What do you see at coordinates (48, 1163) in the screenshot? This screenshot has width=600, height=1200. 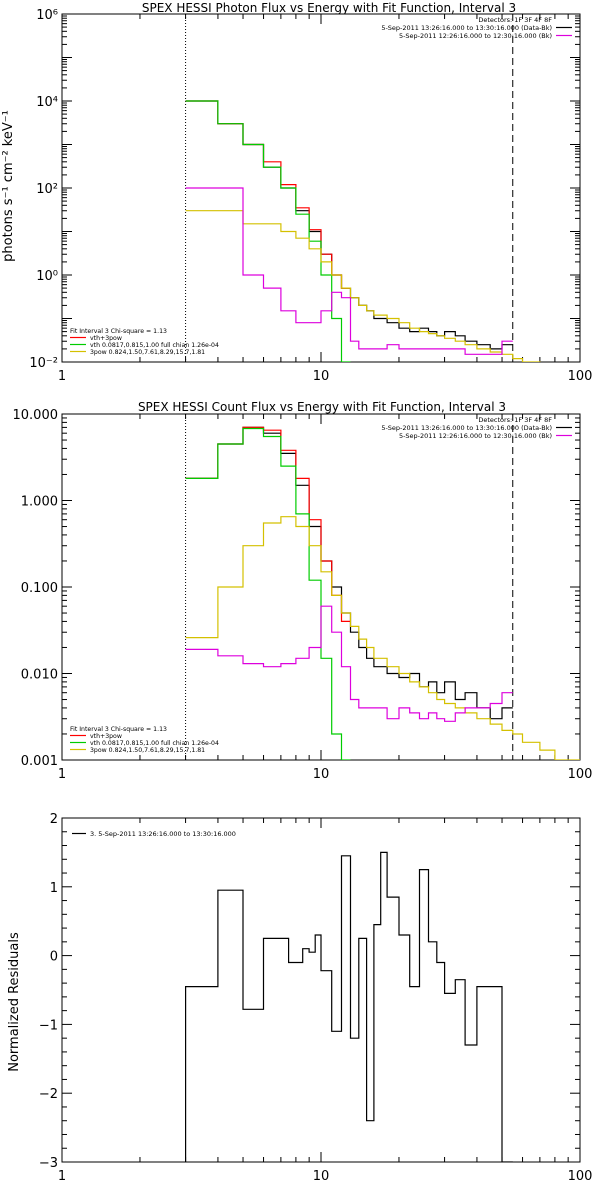 I see `y-tick-label: −3` at bounding box center [48, 1163].